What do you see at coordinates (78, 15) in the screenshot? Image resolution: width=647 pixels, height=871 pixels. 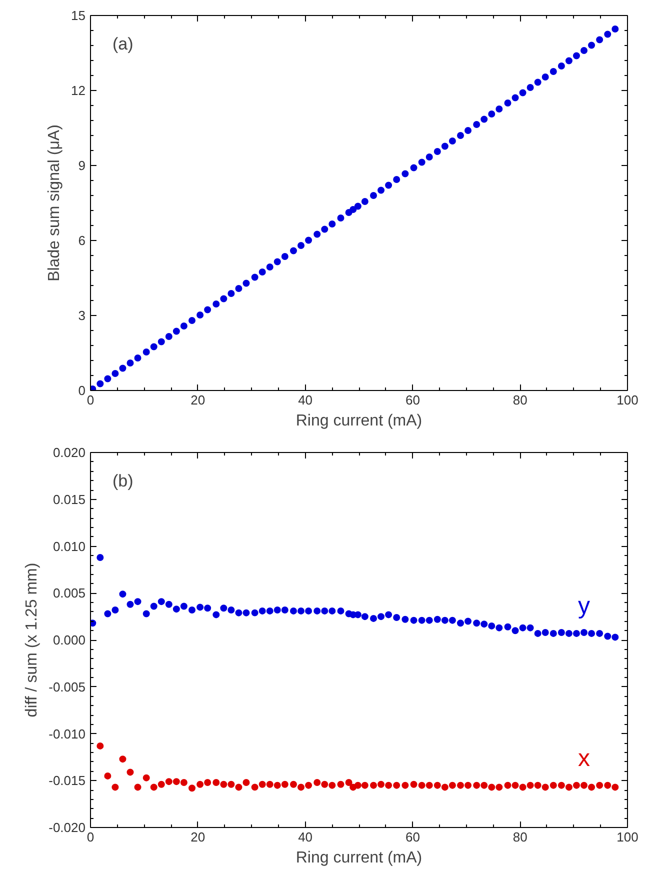 I see `y-tick-label: 15` at bounding box center [78, 15].